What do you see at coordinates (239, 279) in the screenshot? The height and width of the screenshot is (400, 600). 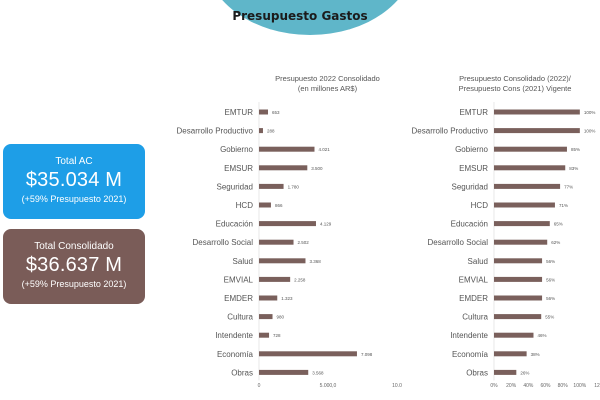 I see `category-label: EMVIAL` at bounding box center [239, 279].